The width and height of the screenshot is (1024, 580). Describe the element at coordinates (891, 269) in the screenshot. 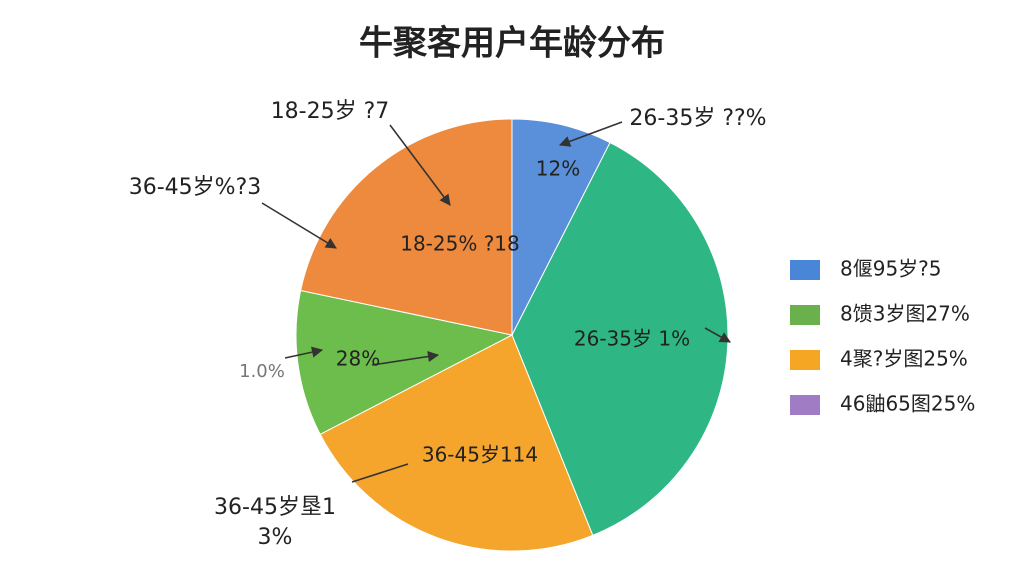

I see `legend-label: 8偃95岁?5` at that location.